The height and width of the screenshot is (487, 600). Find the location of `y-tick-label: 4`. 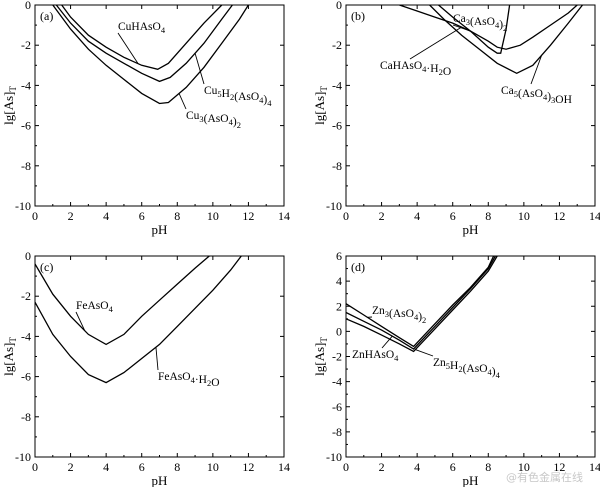

y-tick-label: 4 is located at coordinates (339, 281).